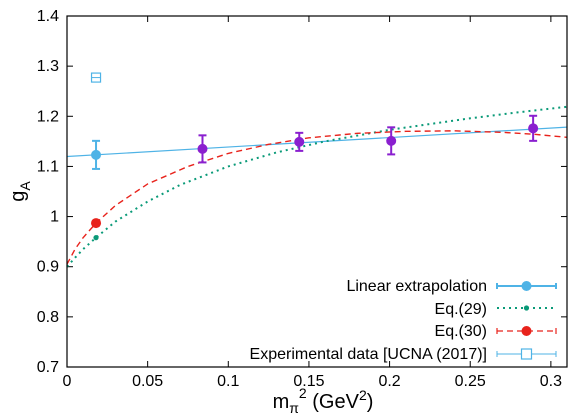  Describe the element at coordinates (526, 308) in the screenshot. I see `legend-marker-eq29` at that location.